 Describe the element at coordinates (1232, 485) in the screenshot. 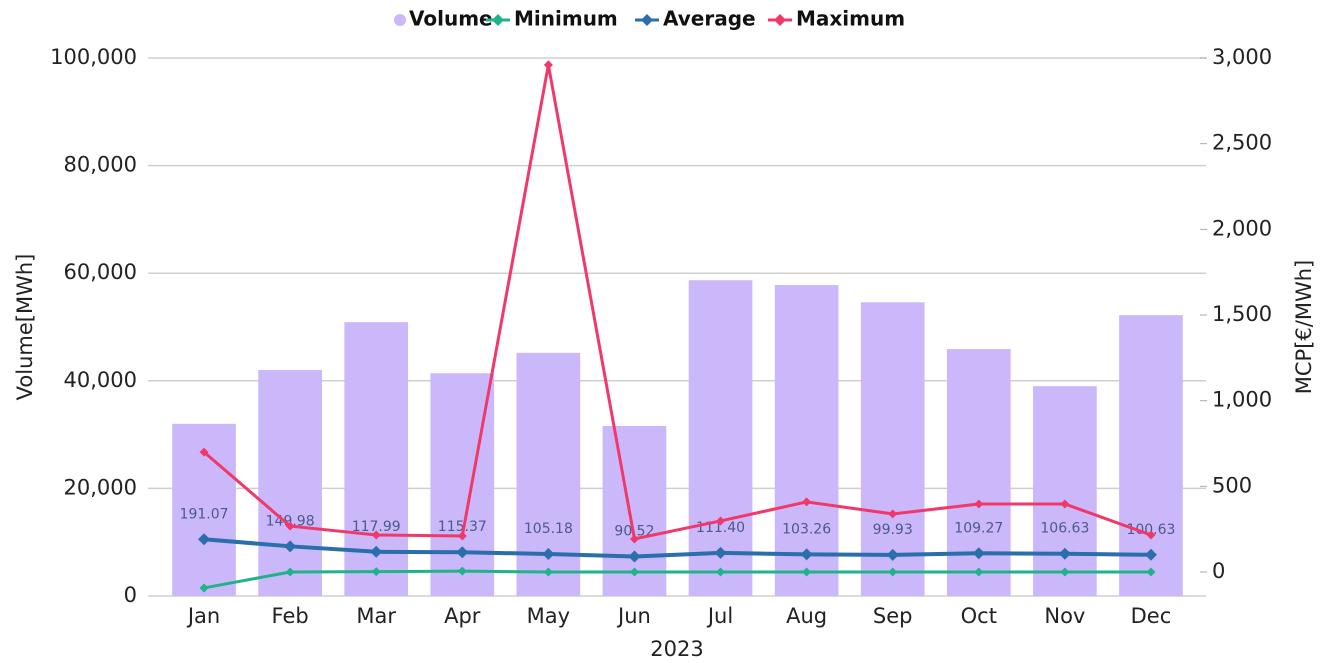

I see `y2-tick-label: 500` at that location.